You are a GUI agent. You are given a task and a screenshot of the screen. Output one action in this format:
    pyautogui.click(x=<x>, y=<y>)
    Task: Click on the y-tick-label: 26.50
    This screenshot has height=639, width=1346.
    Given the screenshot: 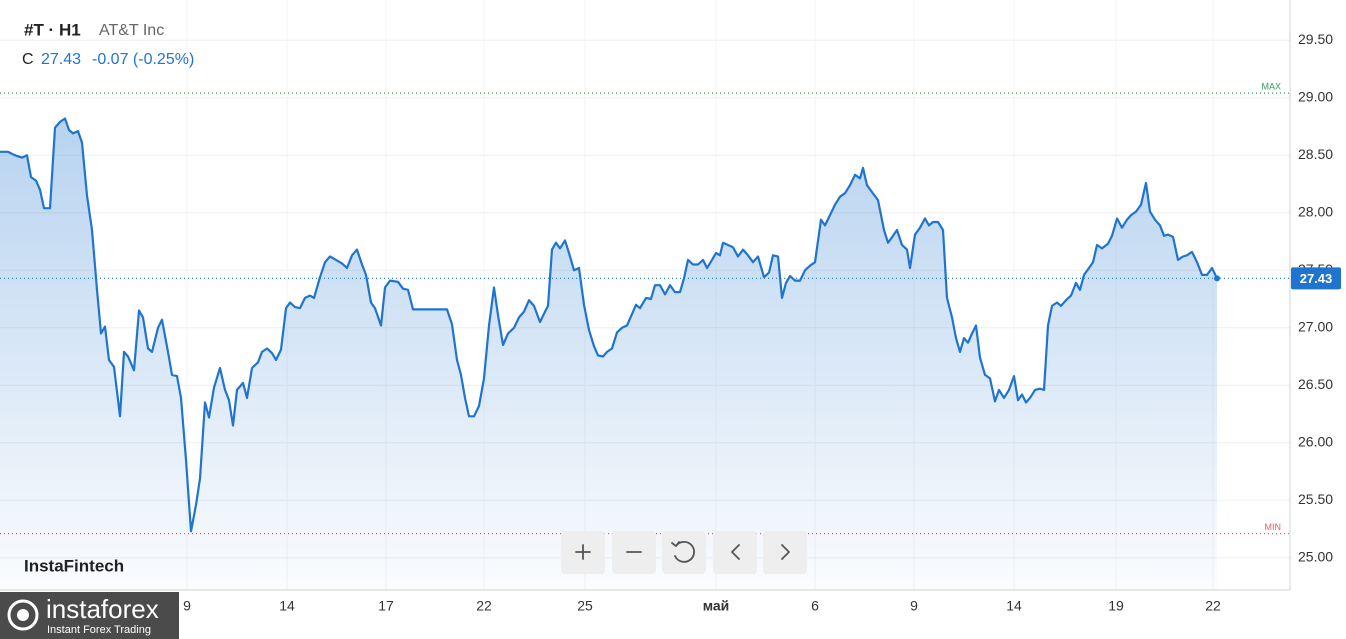 What is the action you would take?
    pyautogui.click(x=1315, y=384)
    